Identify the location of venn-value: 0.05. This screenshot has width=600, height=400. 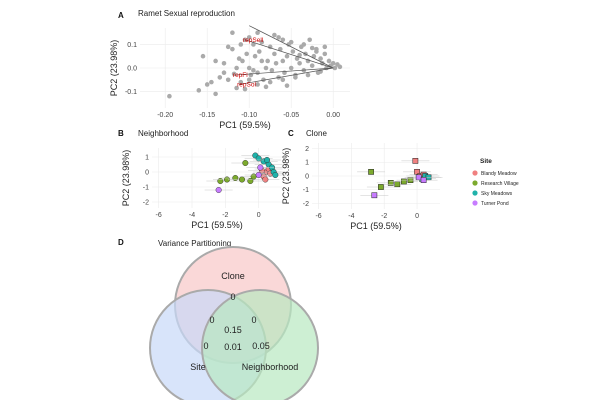
(261, 346).